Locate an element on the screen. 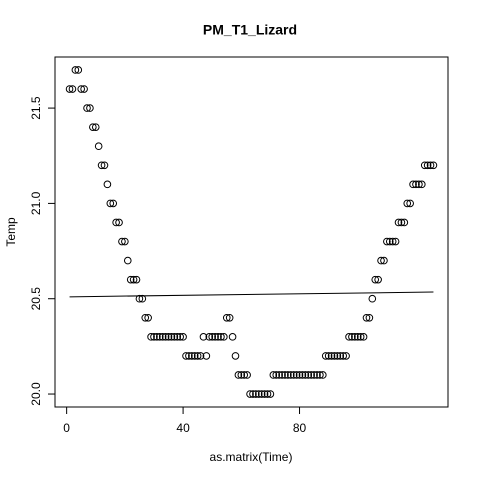  x-tick-label: 40 is located at coordinates (183, 428).